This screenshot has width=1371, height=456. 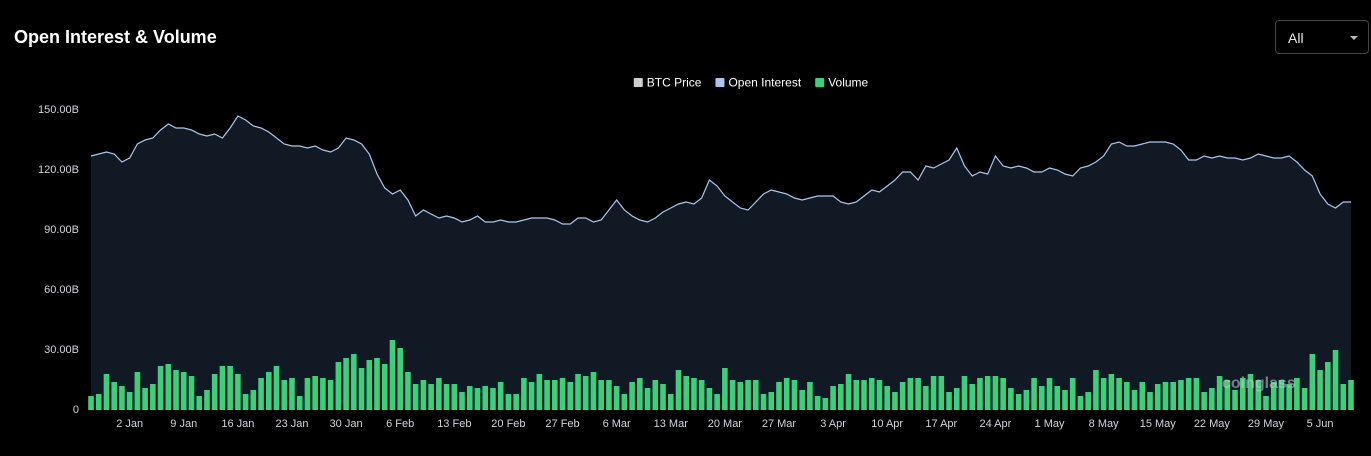 What do you see at coordinates (887, 424) in the screenshot?
I see `x-tick-label: 10 Apr` at bounding box center [887, 424].